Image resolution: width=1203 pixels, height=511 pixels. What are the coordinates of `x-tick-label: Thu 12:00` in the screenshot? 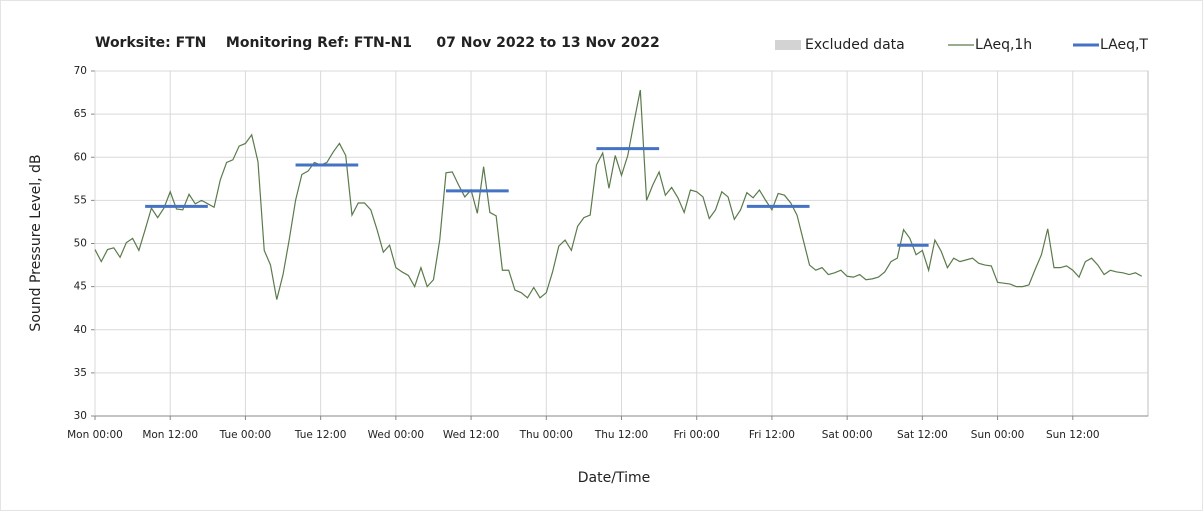 It's located at (621, 435).